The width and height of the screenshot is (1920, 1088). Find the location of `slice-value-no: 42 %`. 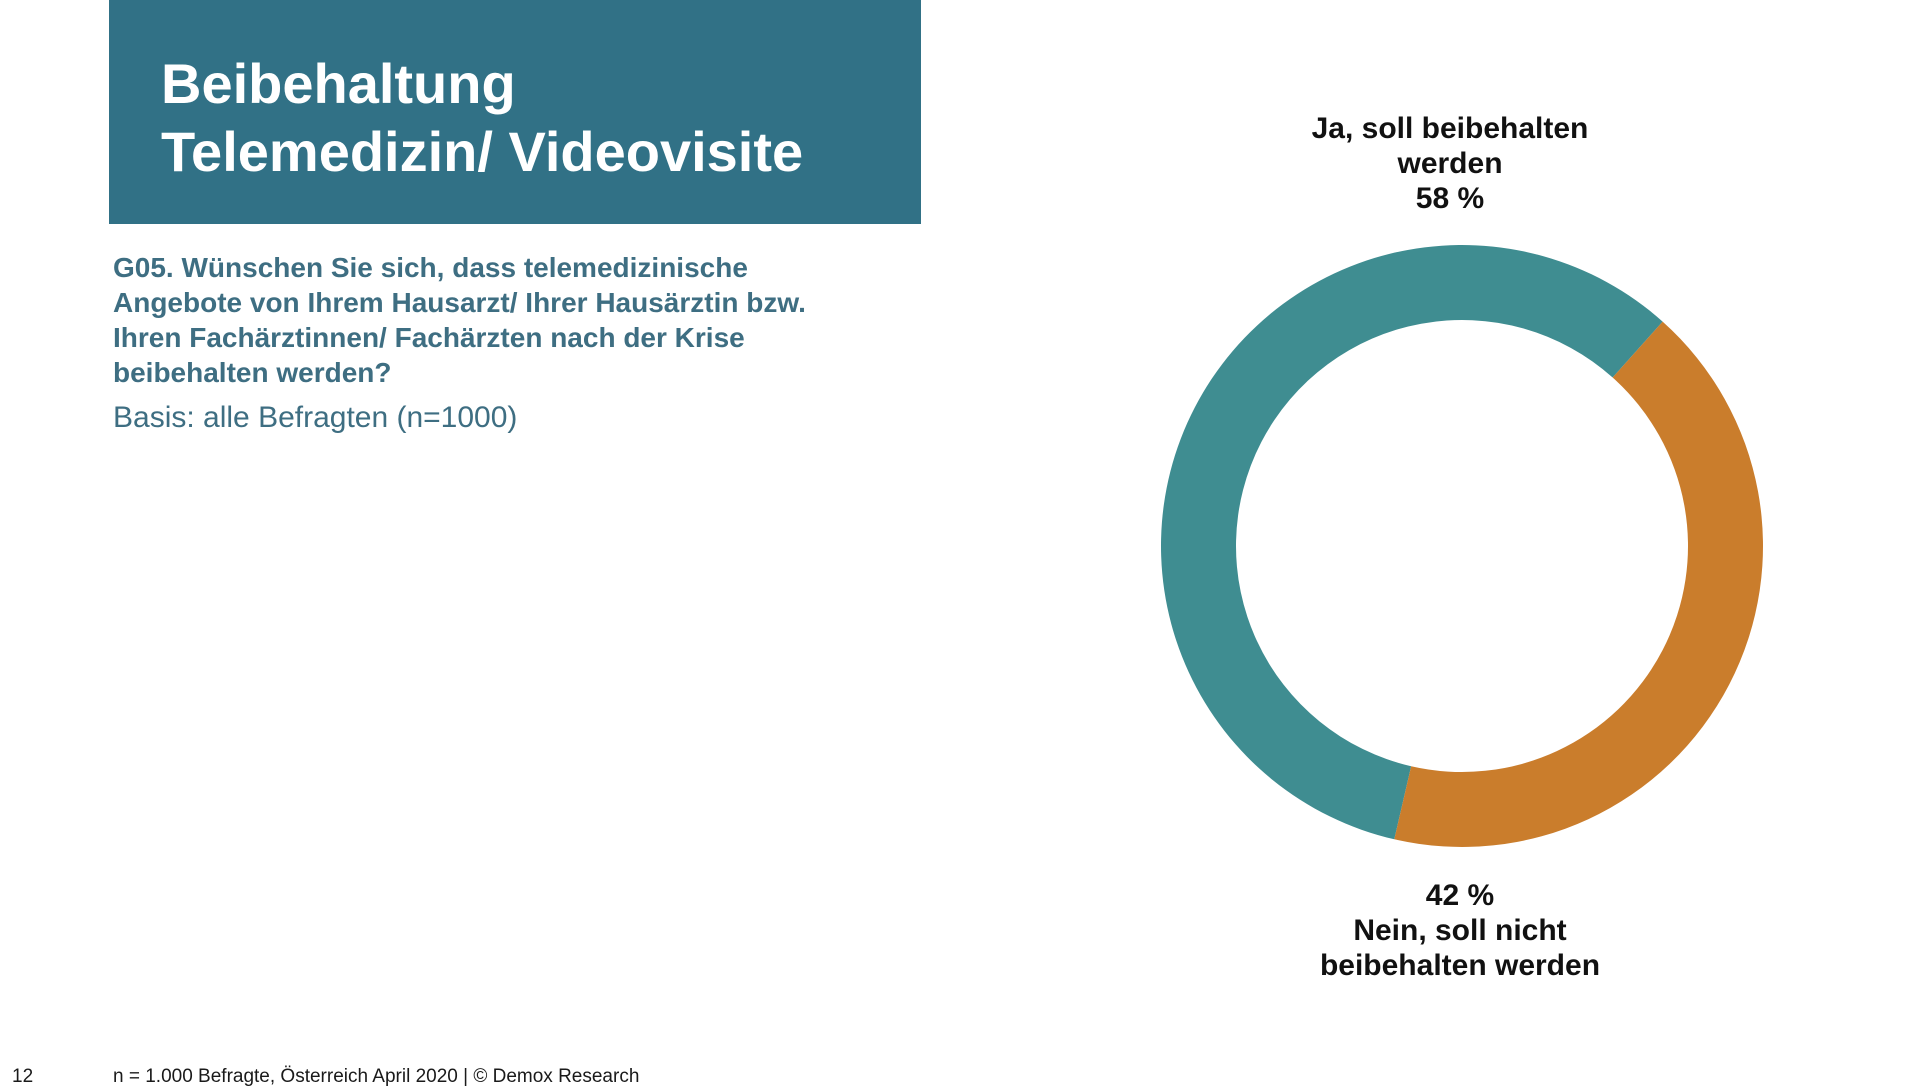

slice-value-no: 42 % is located at coordinates (1460, 895).